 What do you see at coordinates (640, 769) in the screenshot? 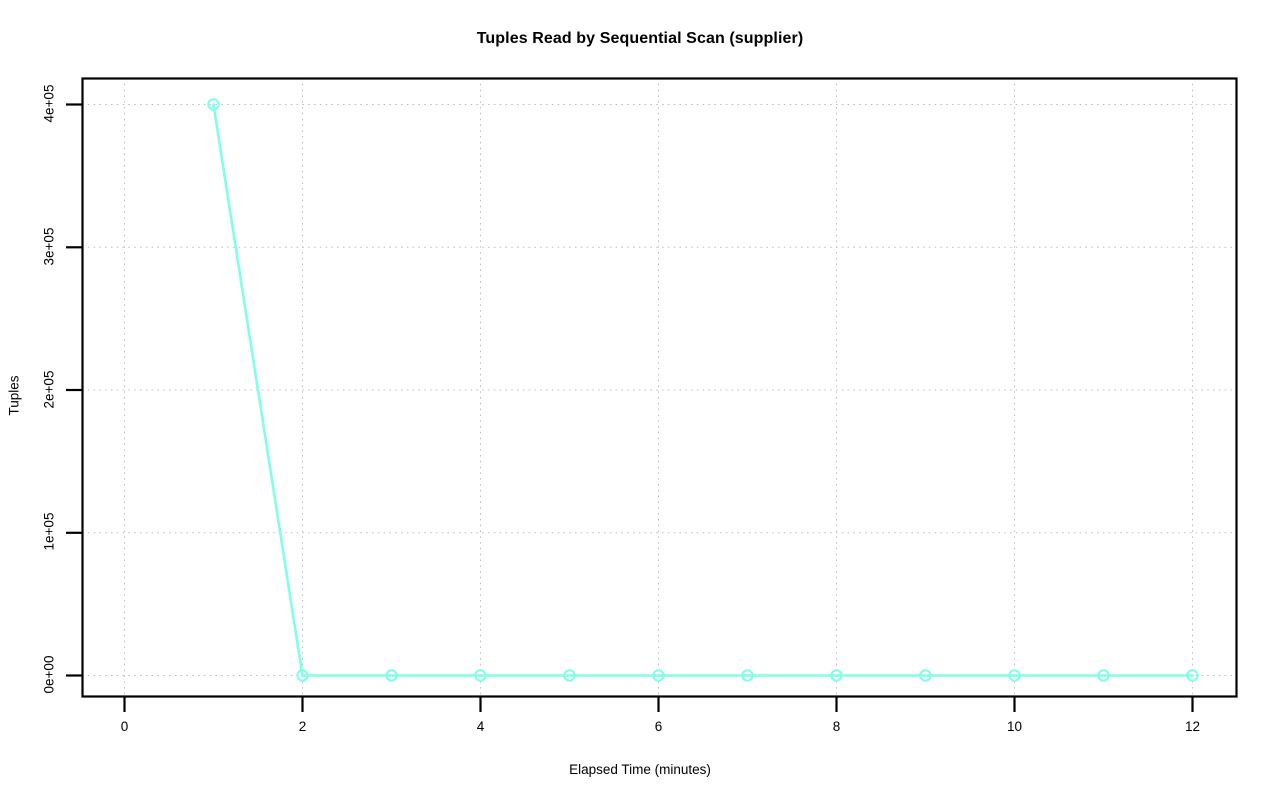
I see `x-axis-label: Elapsed Time (minutes)` at bounding box center [640, 769].